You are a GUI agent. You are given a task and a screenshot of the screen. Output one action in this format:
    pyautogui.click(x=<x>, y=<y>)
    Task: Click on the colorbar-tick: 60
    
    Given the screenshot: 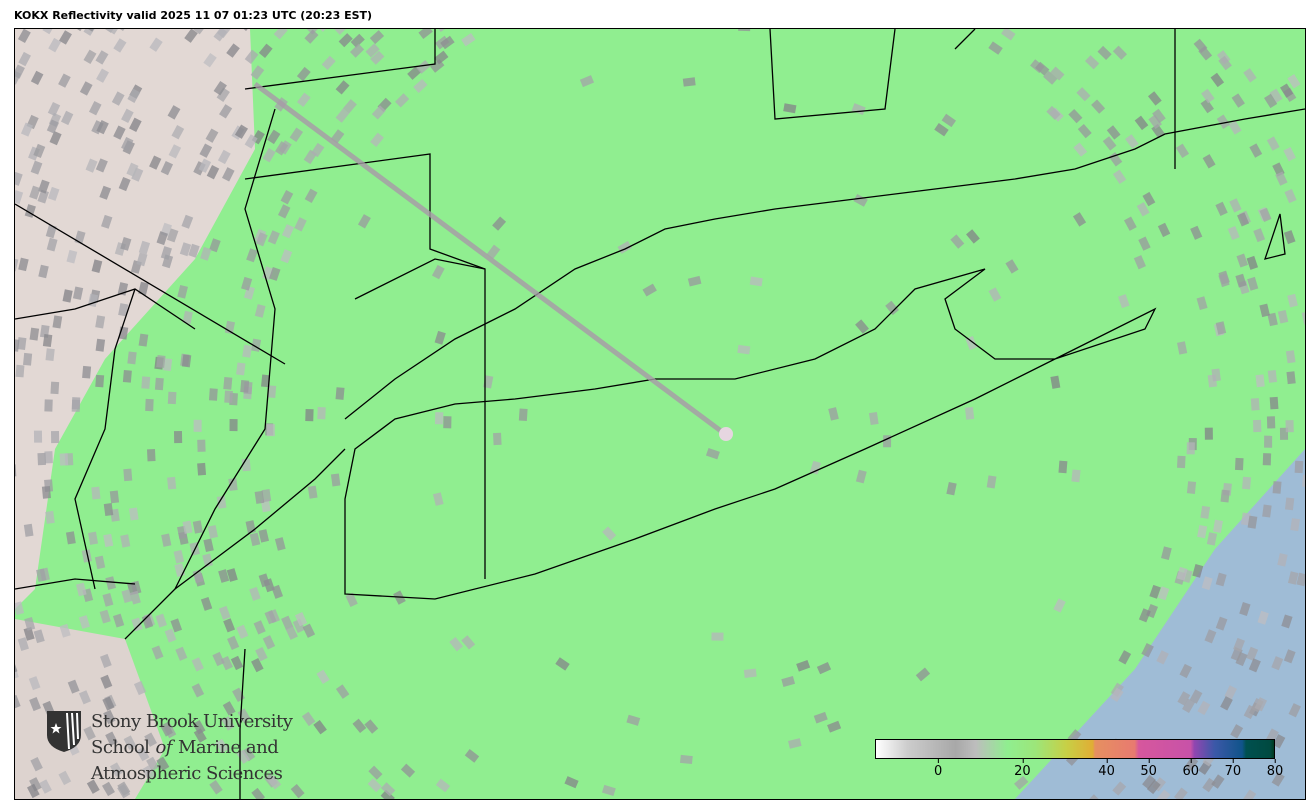 What is the action you would take?
    pyautogui.click(x=1191, y=769)
    